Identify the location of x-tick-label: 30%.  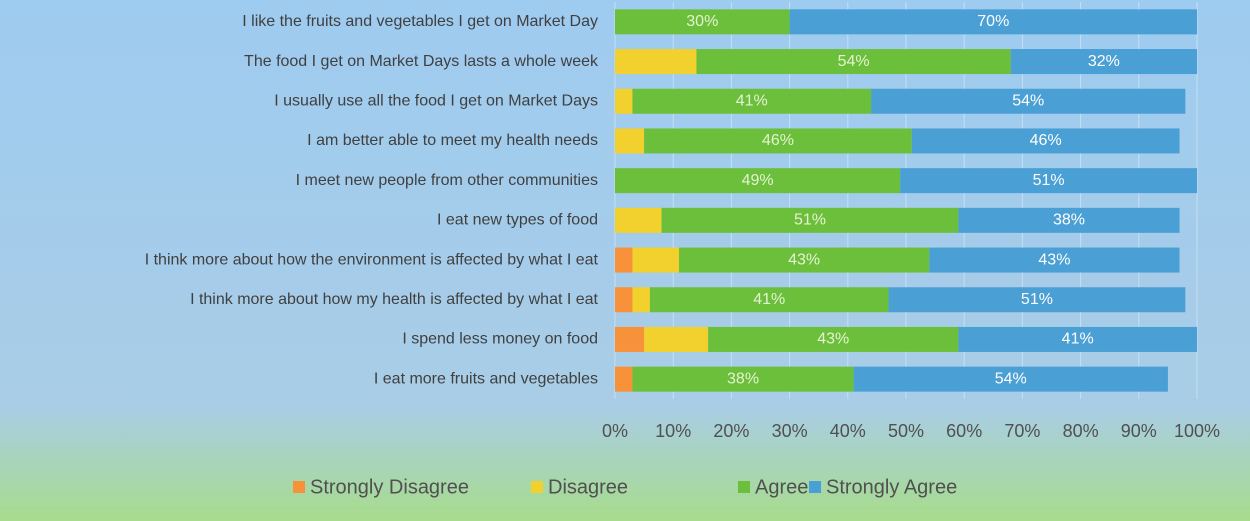
(790, 431).